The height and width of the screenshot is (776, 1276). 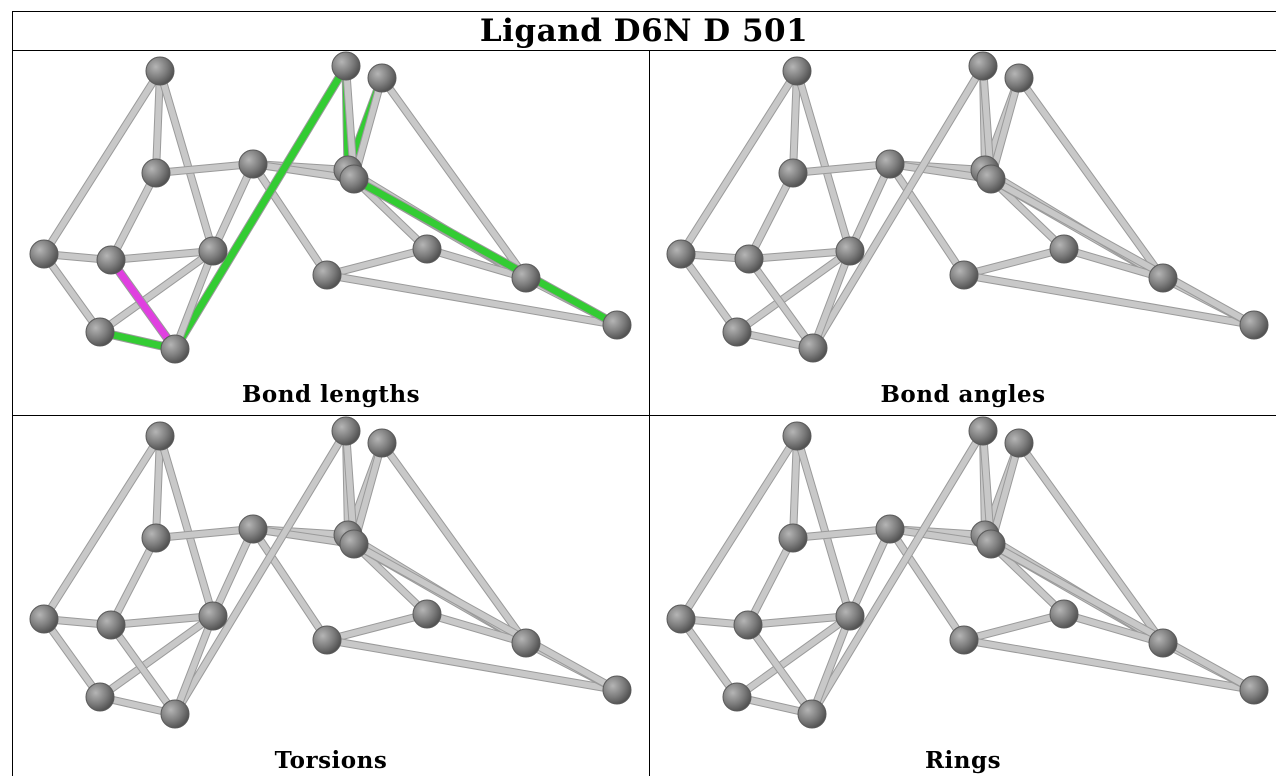 What do you see at coordinates (795, 487) in the screenshot?
I see `bond-a-d` at bounding box center [795, 487].